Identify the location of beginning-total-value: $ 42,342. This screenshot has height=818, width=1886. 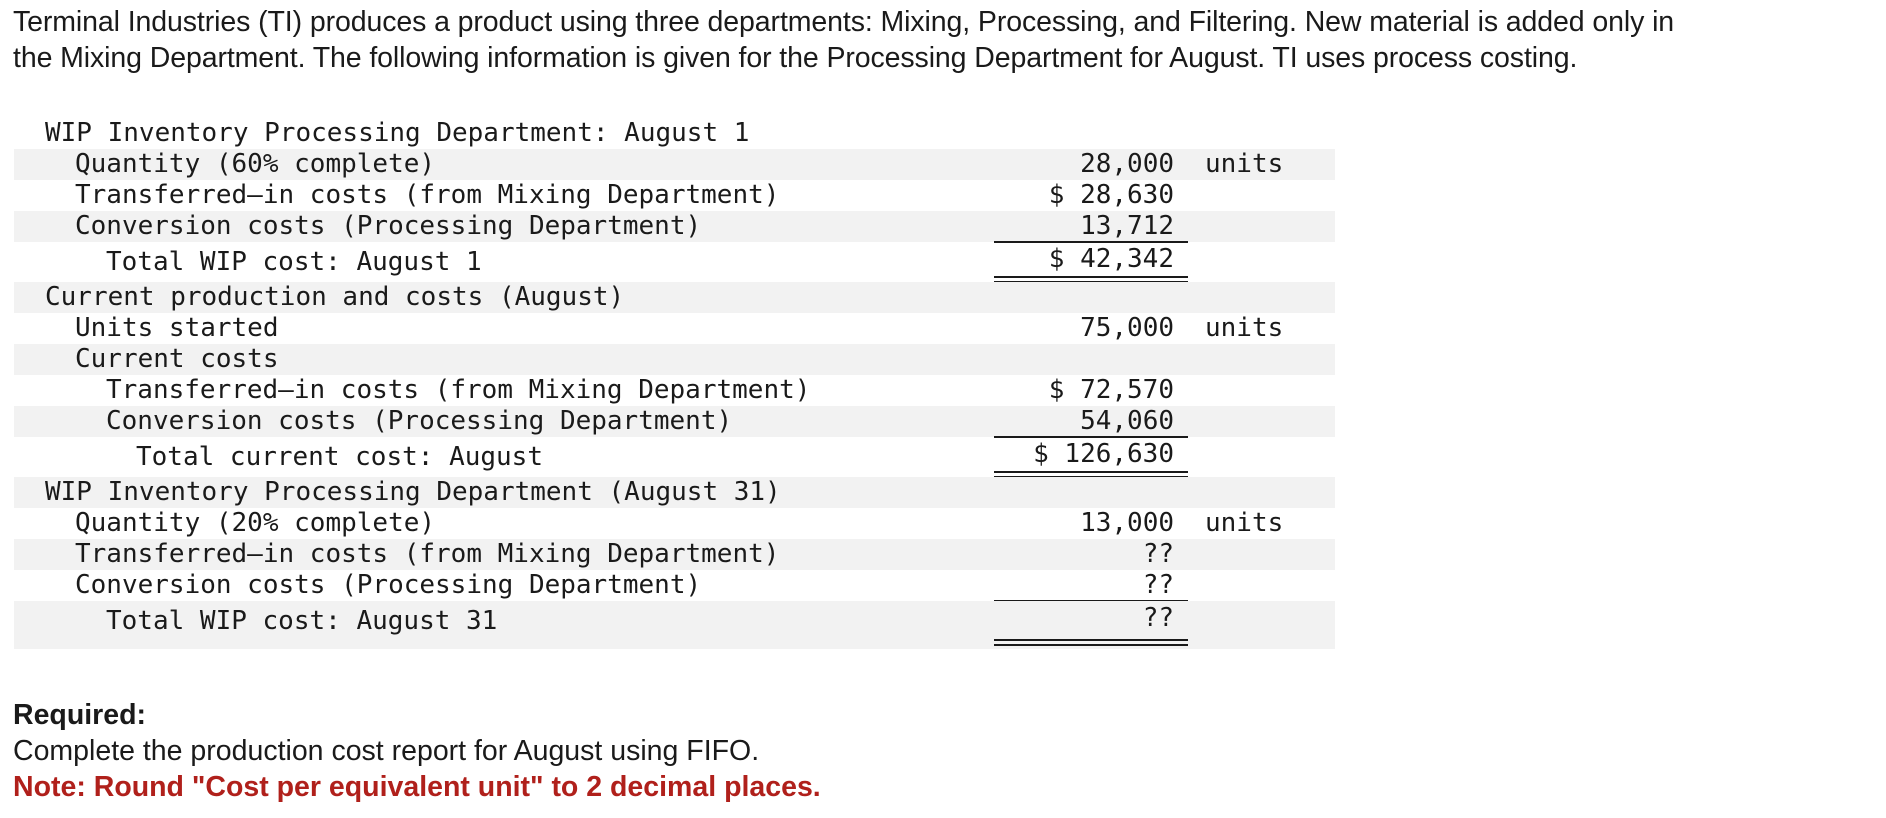
(1111, 259).